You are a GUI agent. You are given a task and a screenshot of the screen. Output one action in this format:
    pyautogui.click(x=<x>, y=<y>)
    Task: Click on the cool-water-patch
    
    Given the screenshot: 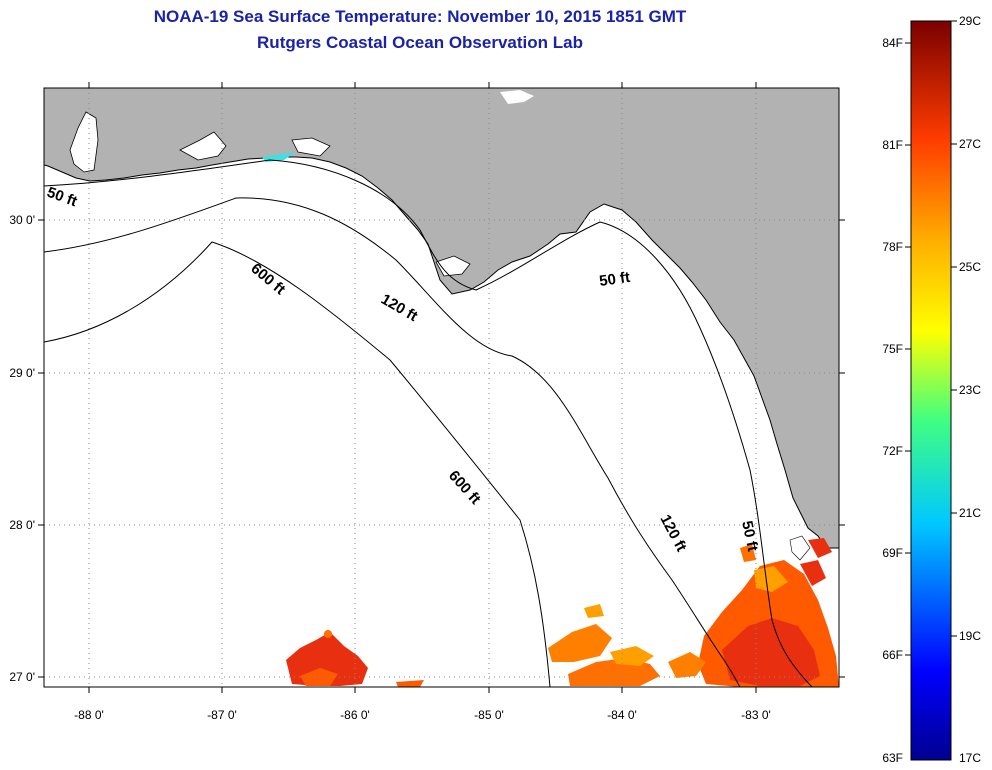 What is the action you would take?
    pyautogui.click(x=279, y=157)
    